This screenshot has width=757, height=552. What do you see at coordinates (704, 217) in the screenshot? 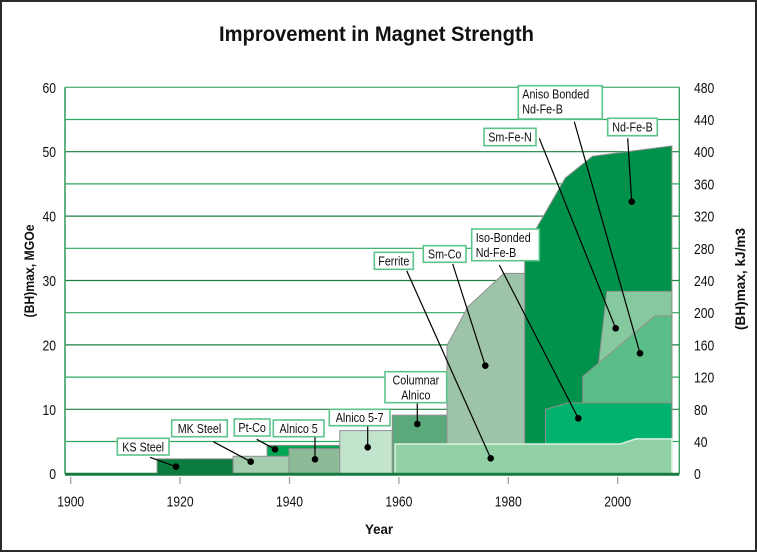
I see `y2-tick-label: 320` at bounding box center [704, 217].